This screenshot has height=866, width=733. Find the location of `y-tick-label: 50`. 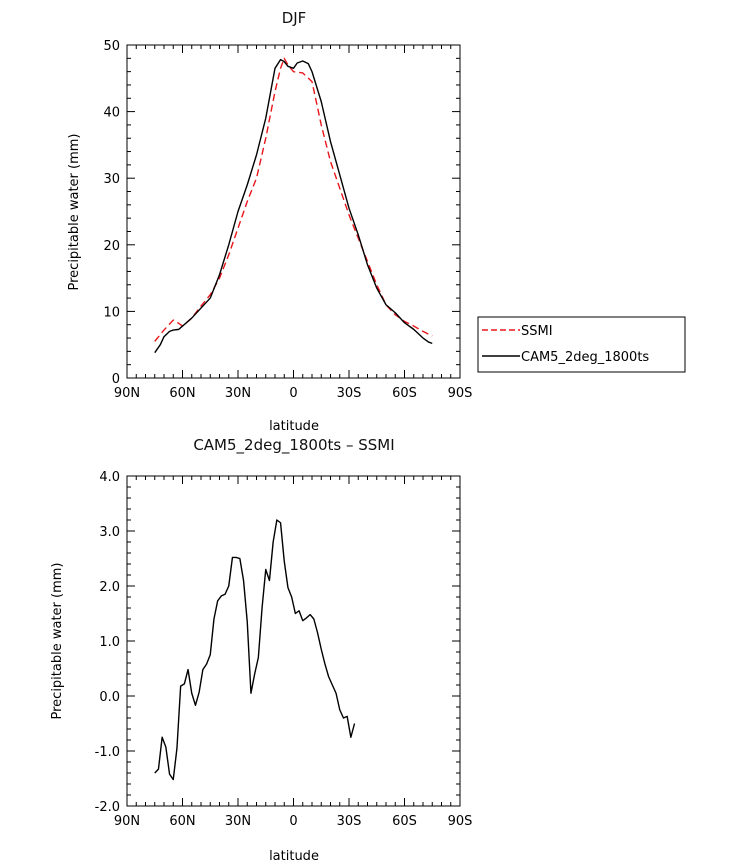

y-tick-label: 50 is located at coordinates (111, 46).